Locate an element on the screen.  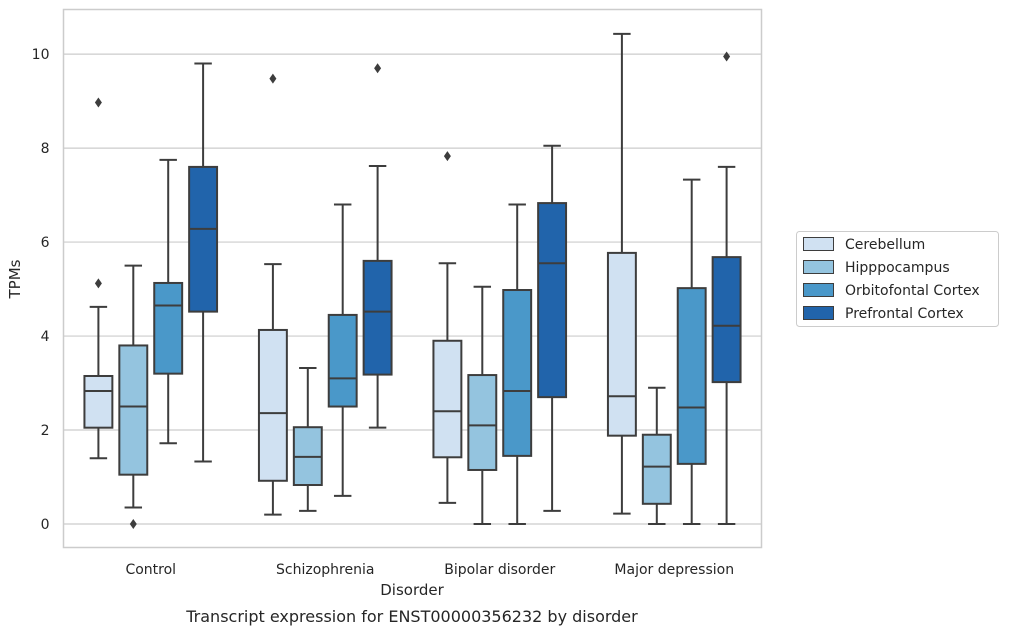
legend-label: Prefrontal Cortex is located at coordinates (904, 314).